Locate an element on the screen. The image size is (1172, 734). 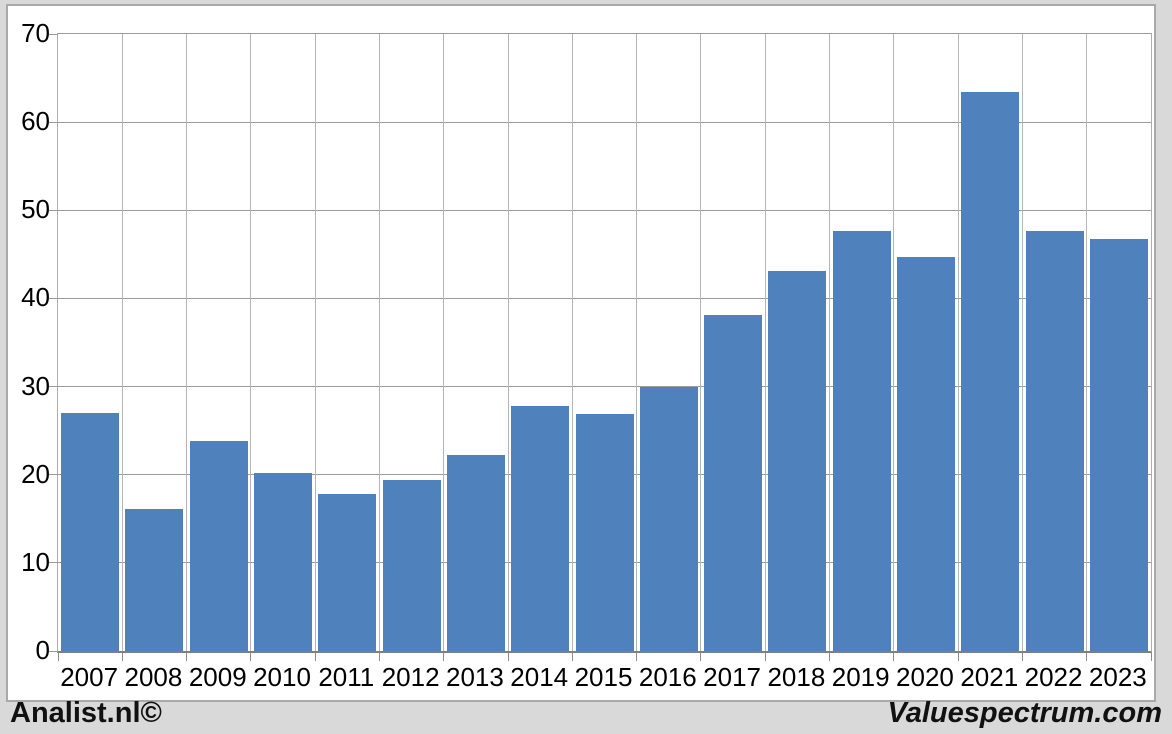
bar-2022 is located at coordinates (1054, 441).